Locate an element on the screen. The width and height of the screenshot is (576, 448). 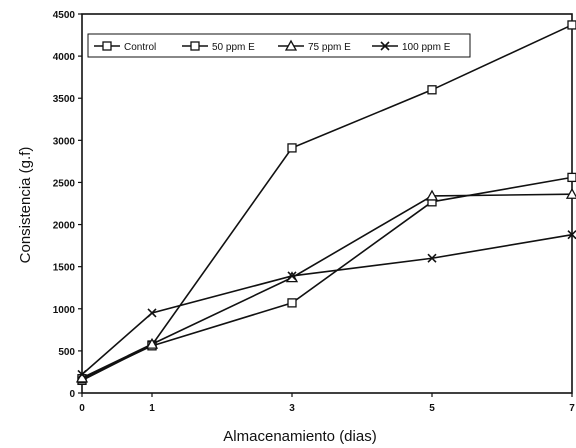
y-tick-label: 500 is located at coordinates (66, 352).